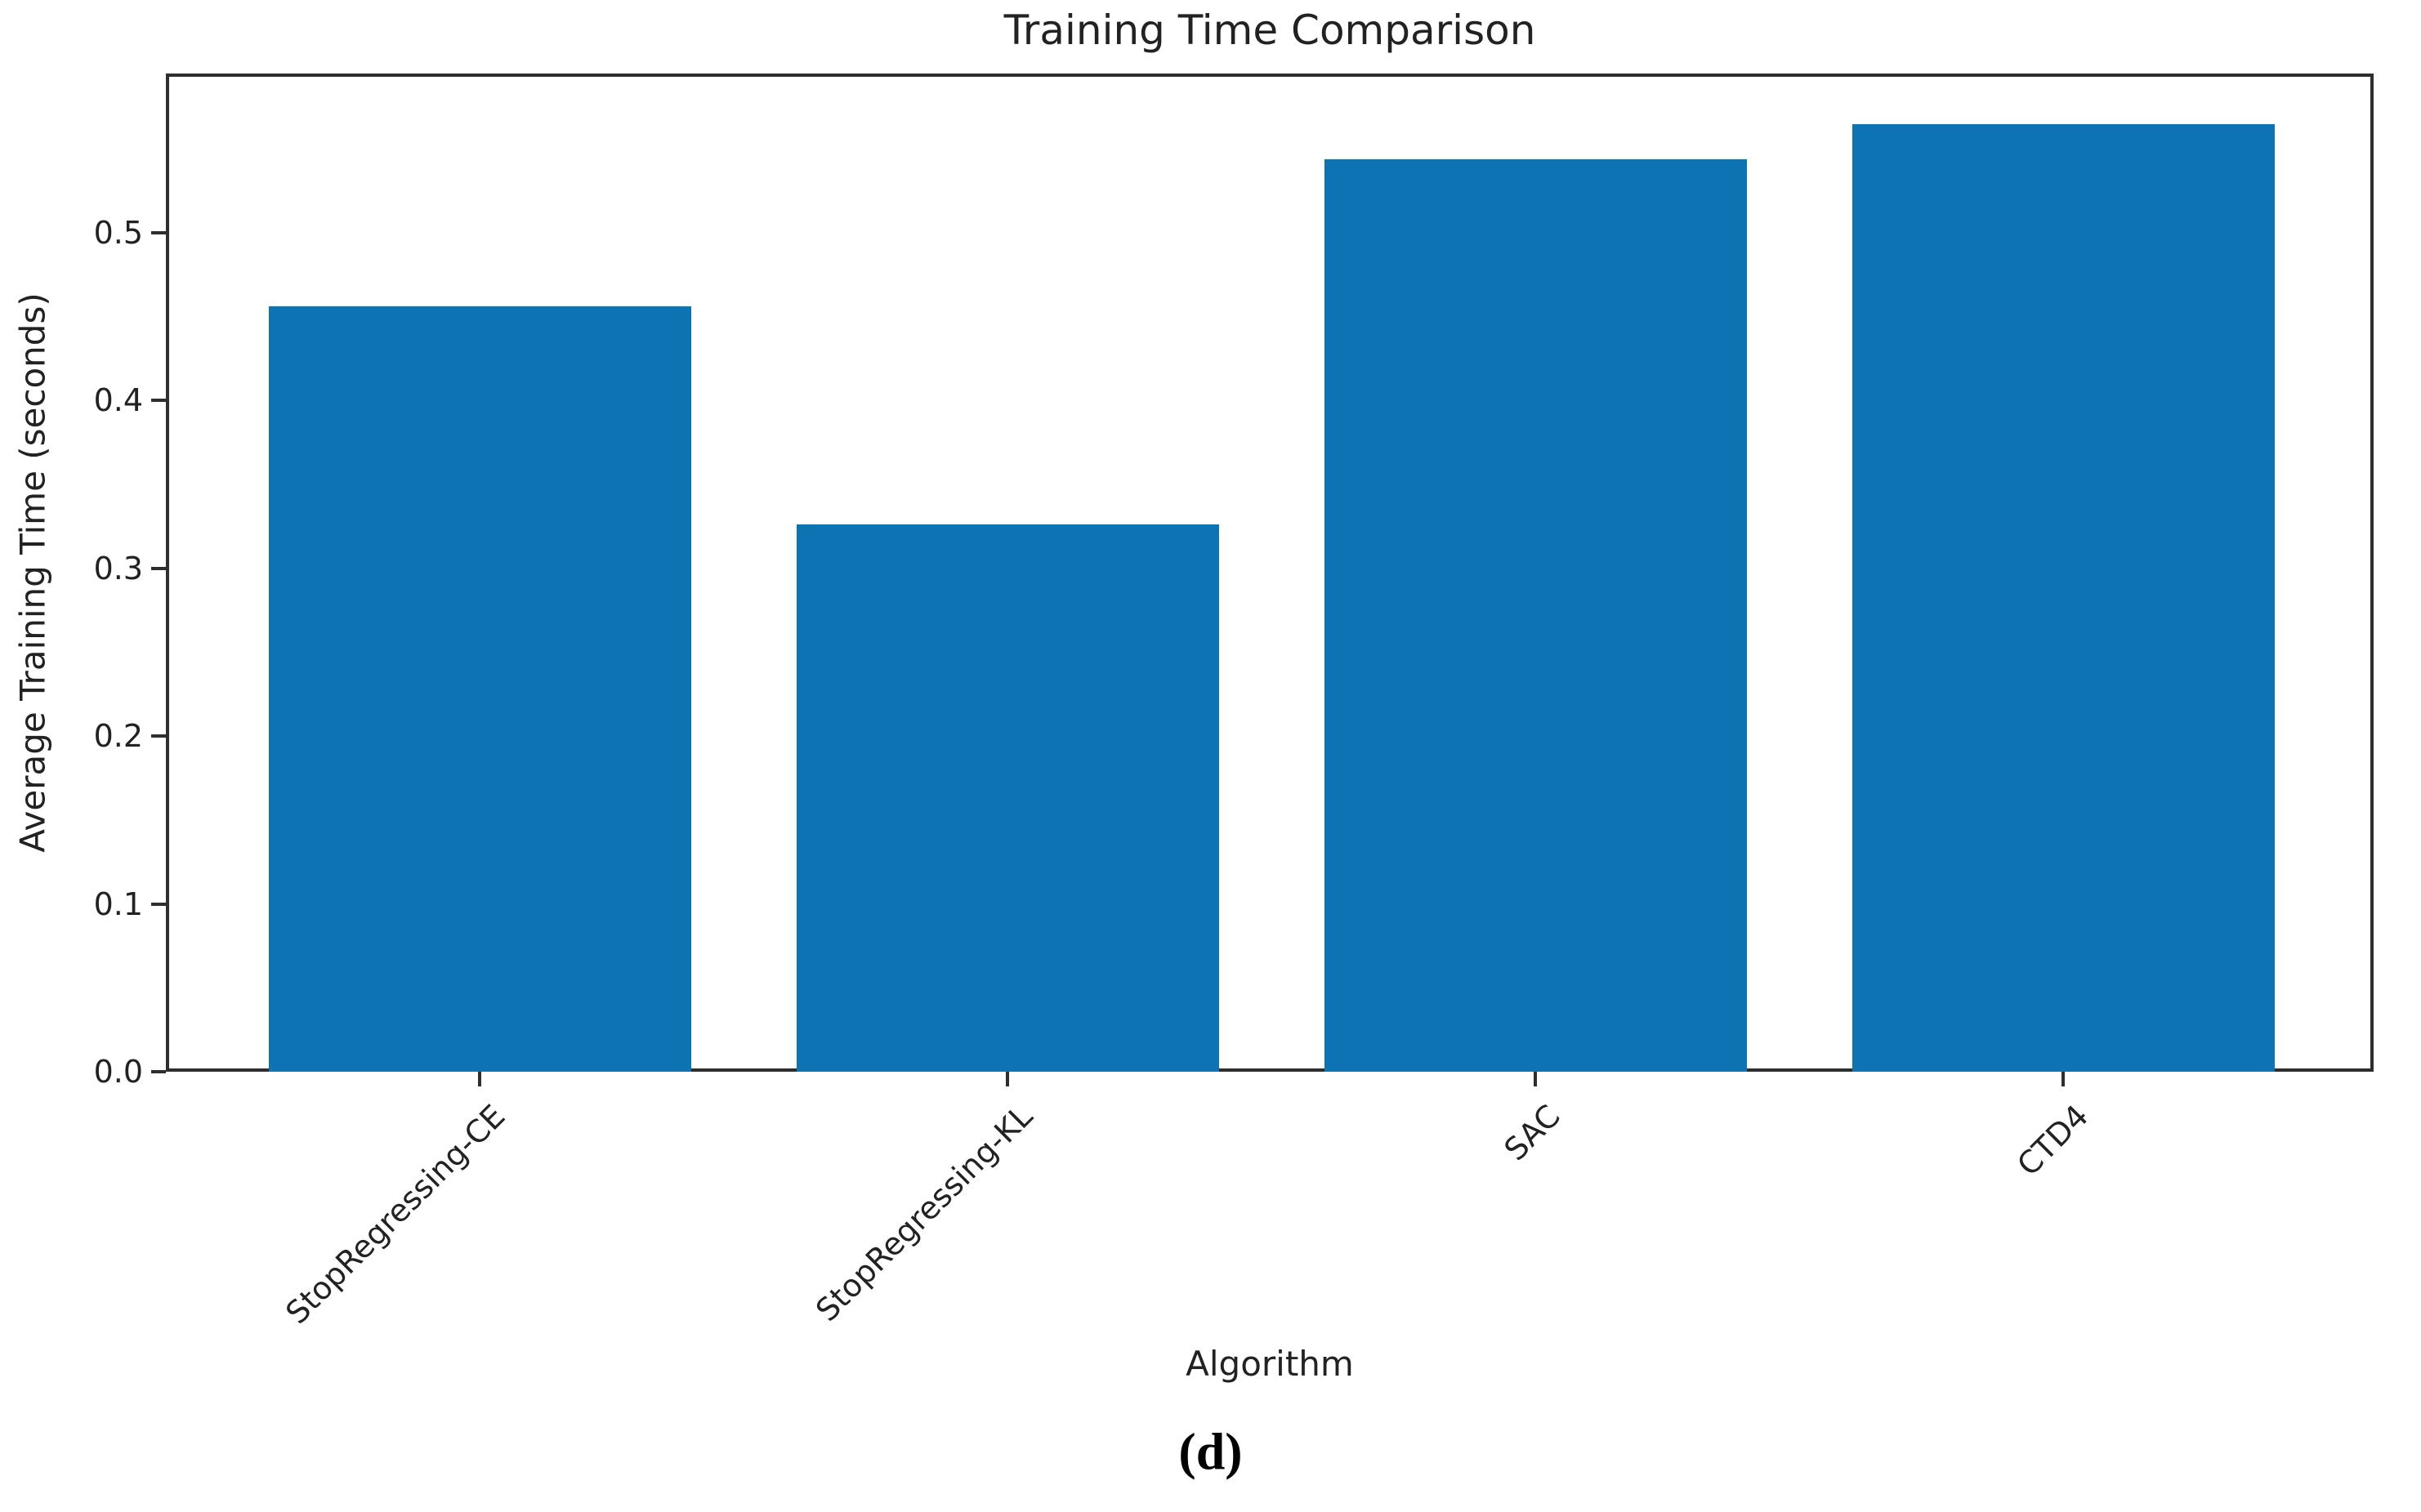 The width and height of the screenshot is (2421, 1512). Describe the element at coordinates (1535, 615) in the screenshot. I see `bar-SAC` at that location.